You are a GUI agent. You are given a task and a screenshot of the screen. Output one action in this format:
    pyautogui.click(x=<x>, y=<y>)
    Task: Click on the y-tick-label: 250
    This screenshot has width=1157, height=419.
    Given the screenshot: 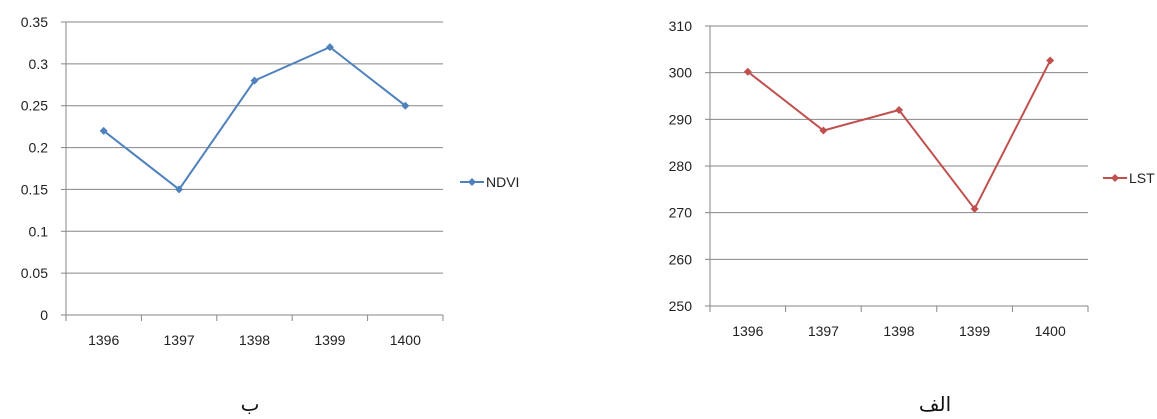 What is the action you would take?
    pyautogui.click(x=681, y=306)
    